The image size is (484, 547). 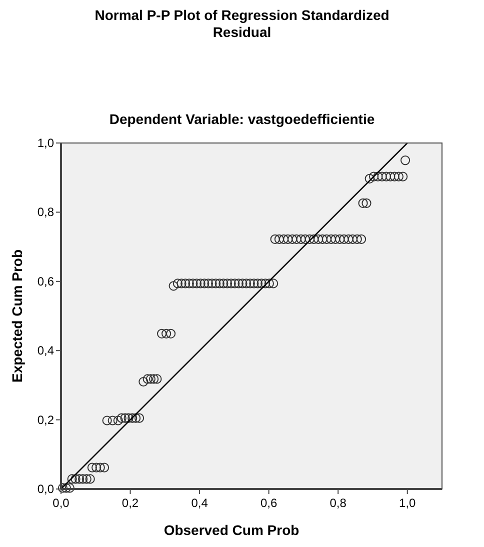 What do you see at coordinates (45, 281) in the screenshot?
I see `y-tick-label: 0,6` at bounding box center [45, 281].